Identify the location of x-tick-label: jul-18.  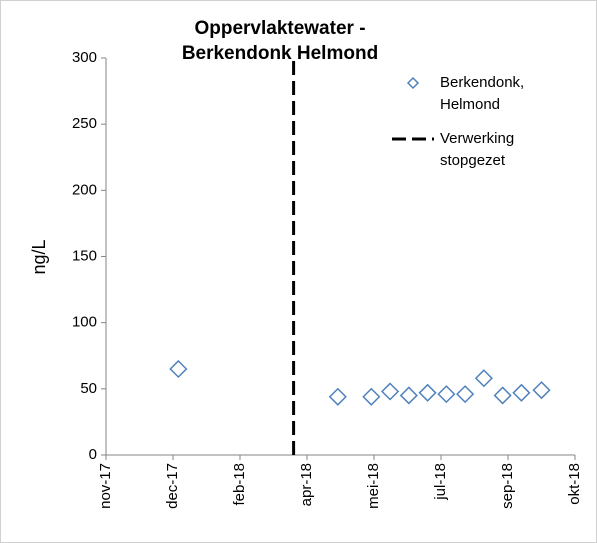
(440, 482).